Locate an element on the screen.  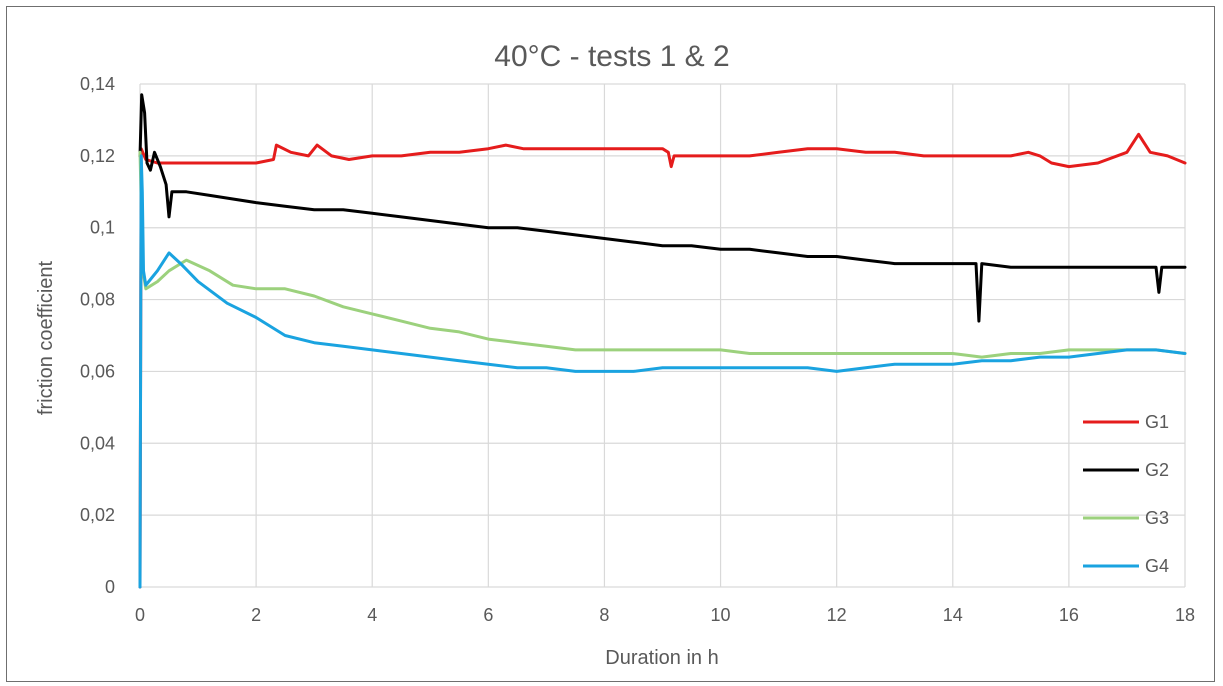
y-tick-label: 0,1 is located at coordinates (102, 228).